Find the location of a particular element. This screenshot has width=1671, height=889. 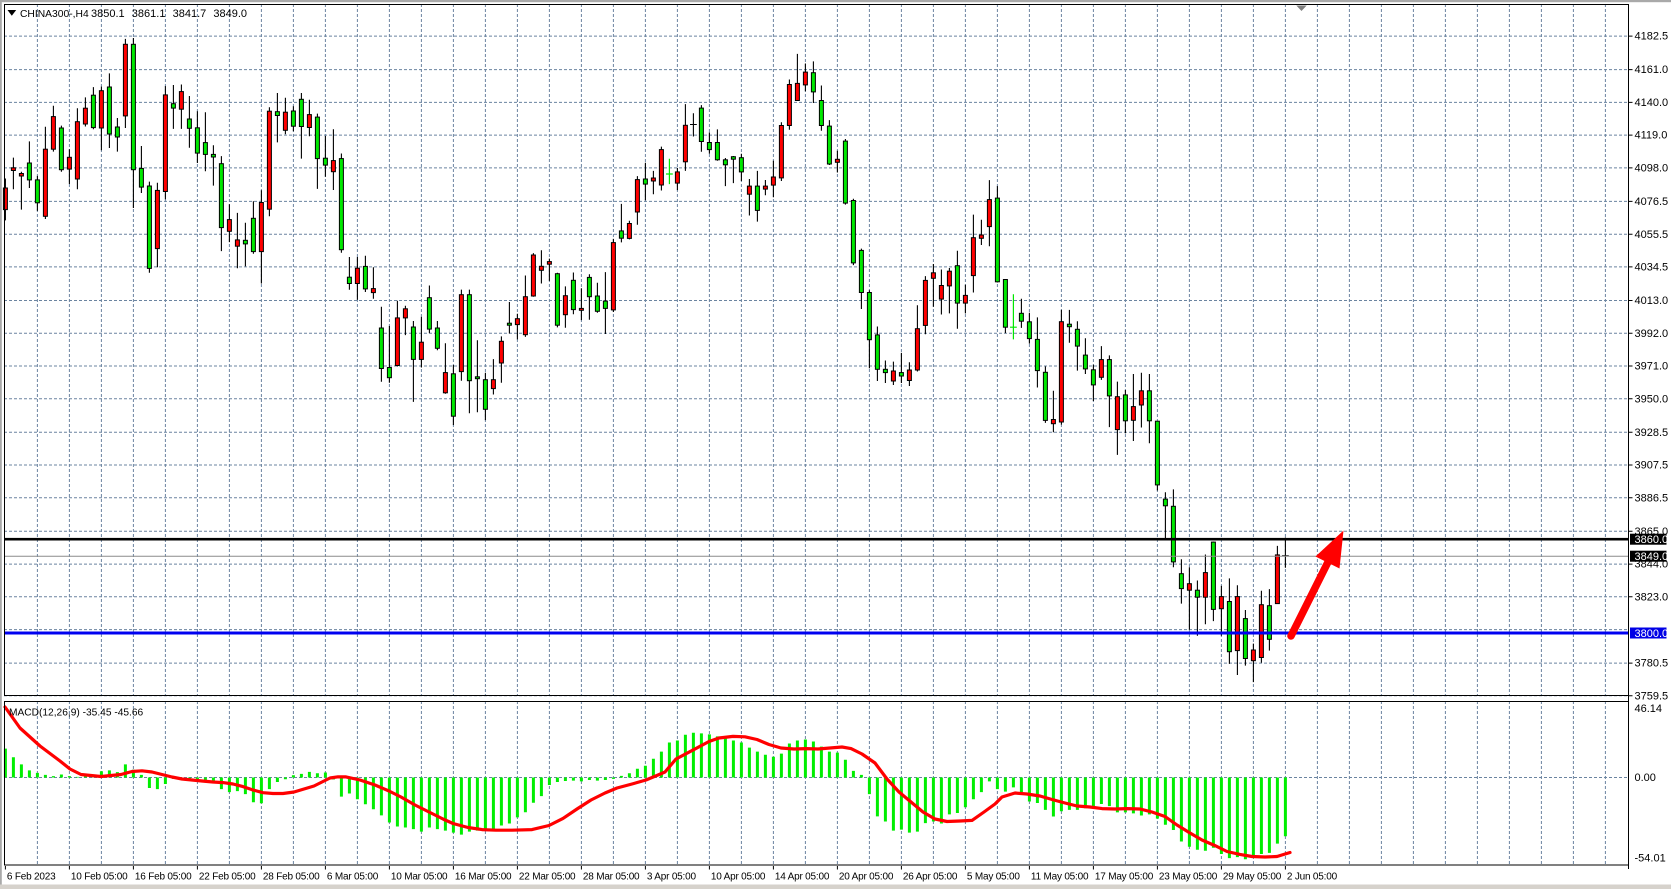

svg-text: 29 May 05:00 is located at coordinates (1252, 877).